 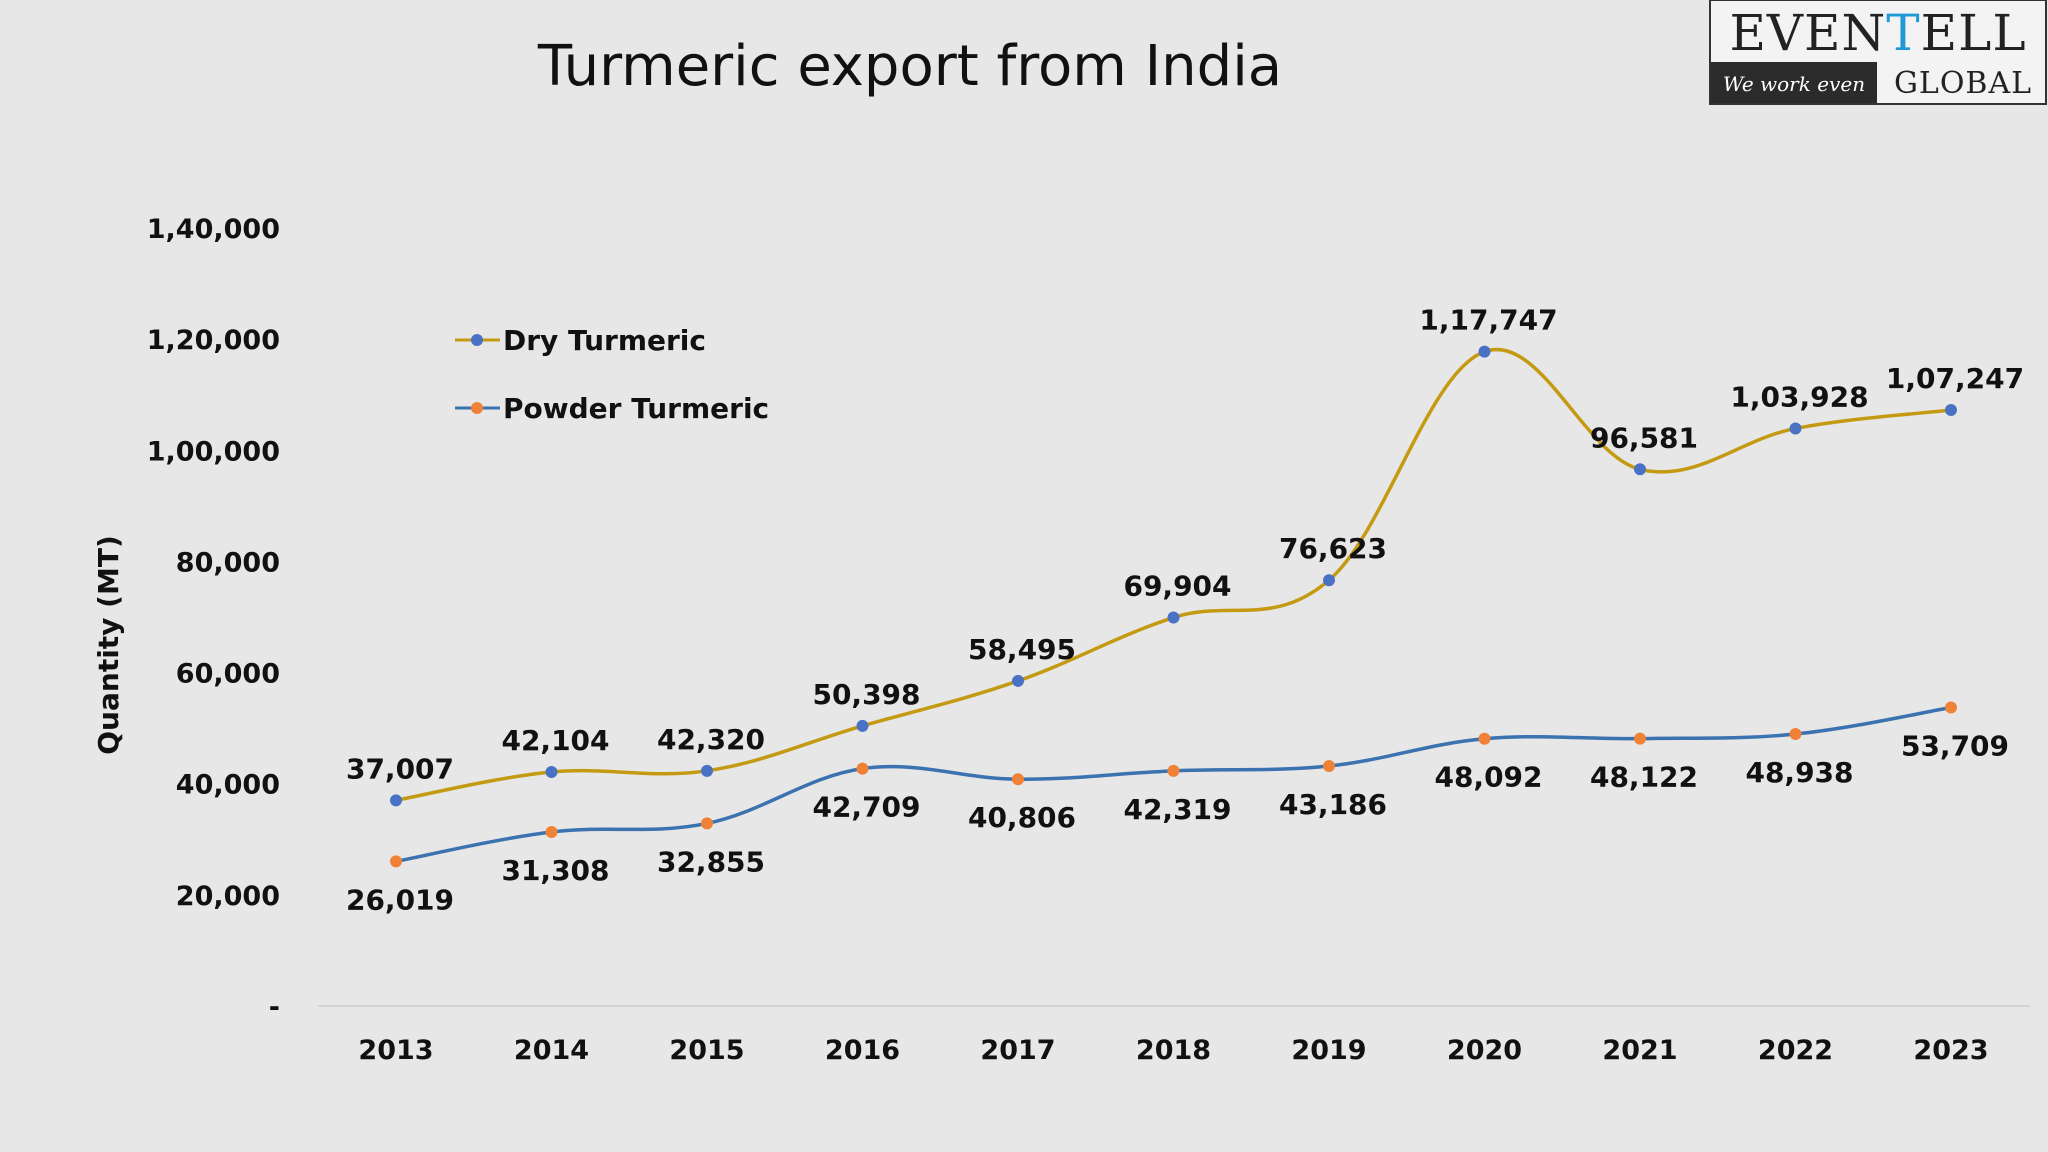 I want to click on data-label-dry-turmeric: 50,398, so click(x=866, y=694).